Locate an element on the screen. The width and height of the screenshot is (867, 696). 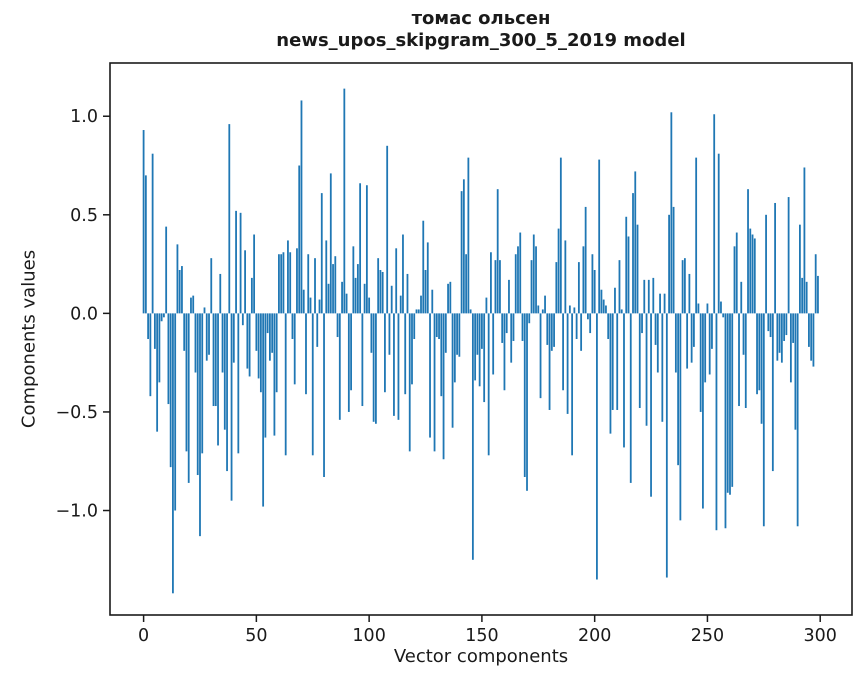
x-tick-label: 50 is located at coordinates (256, 636).